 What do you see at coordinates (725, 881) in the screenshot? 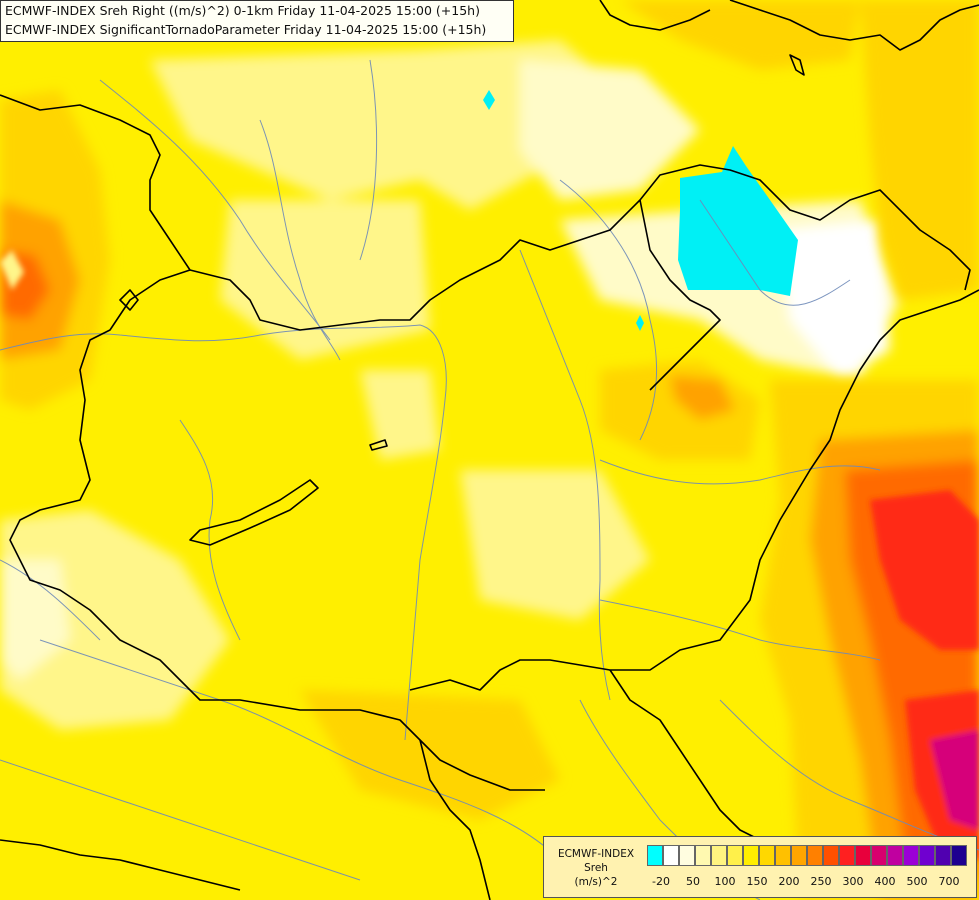
I see `legend-tick-label: 100` at bounding box center [725, 881].